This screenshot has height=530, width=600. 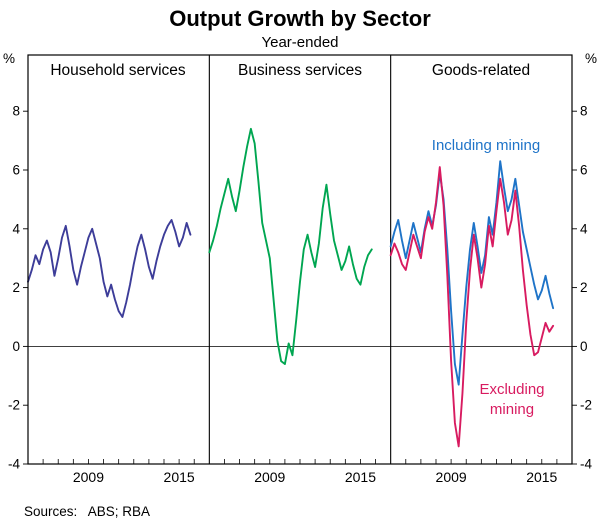 I want to click on y-tick-label-left: 0, so click(x=16, y=346).